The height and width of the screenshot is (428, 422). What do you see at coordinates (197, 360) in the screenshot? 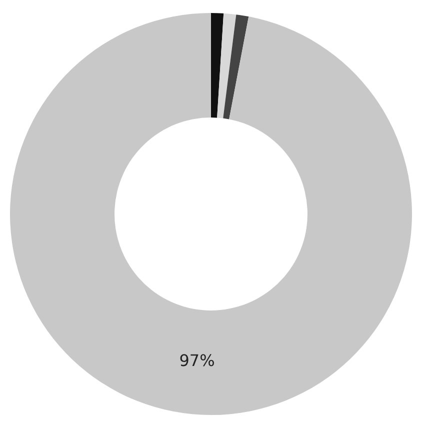
I see `data-label: 97%` at bounding box center [197, 360].